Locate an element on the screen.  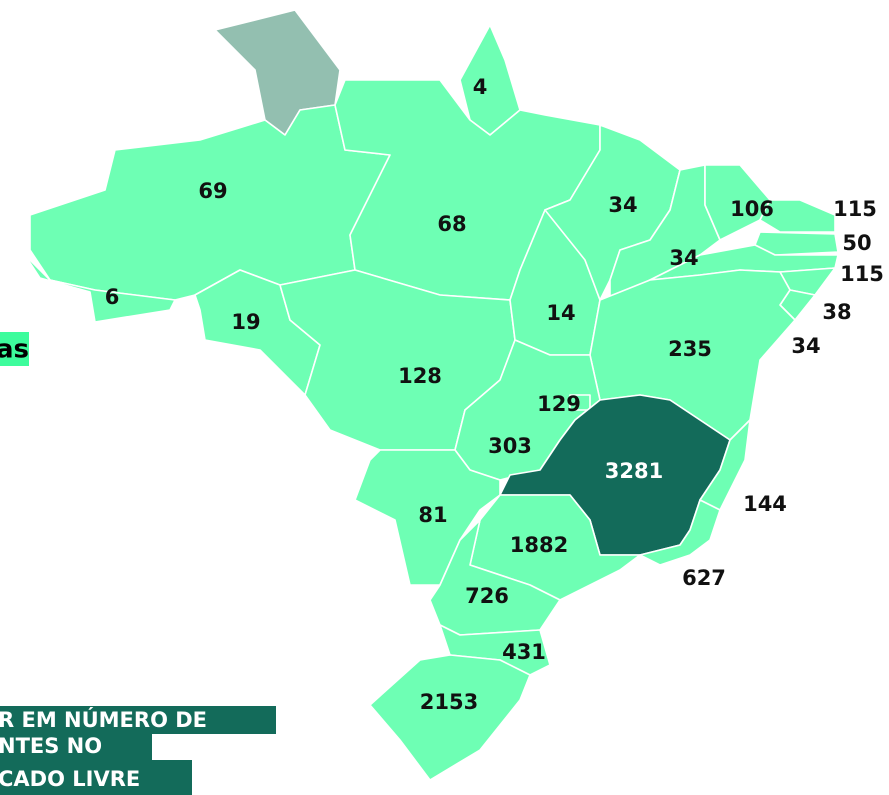
state-value: 19 is located at coordinates (245, 322).